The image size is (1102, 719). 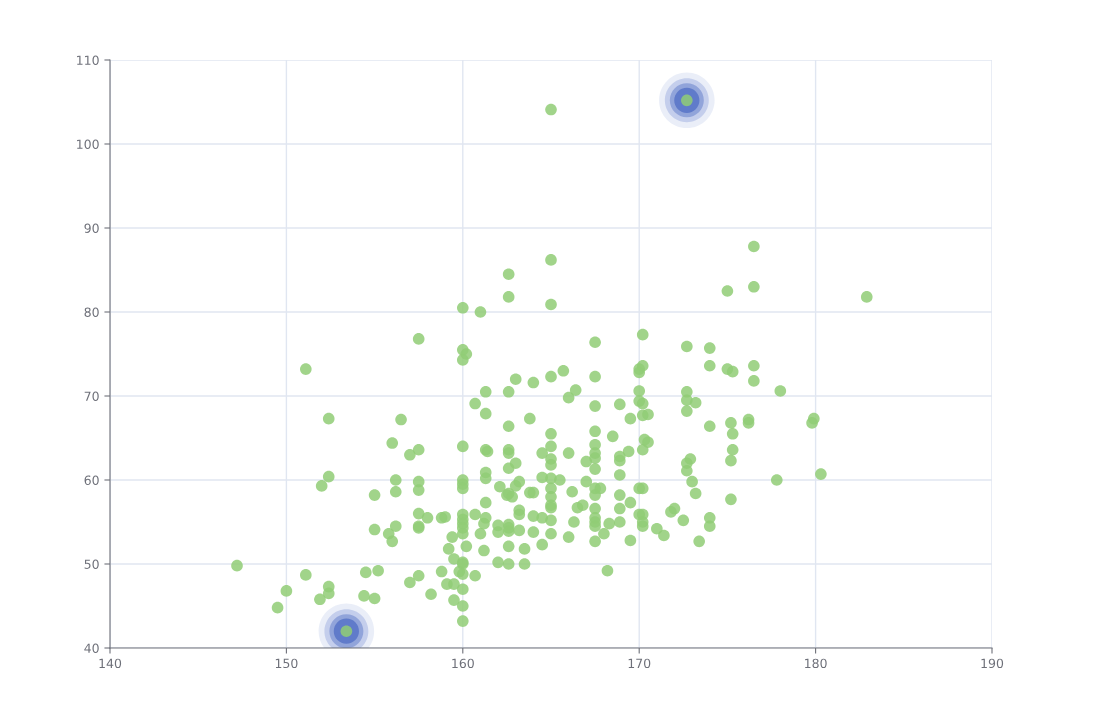 What do you see at coordinates (91, 228) in the screenshot?
I see `y-tick-label: 90` at bounding box center [91, 228].